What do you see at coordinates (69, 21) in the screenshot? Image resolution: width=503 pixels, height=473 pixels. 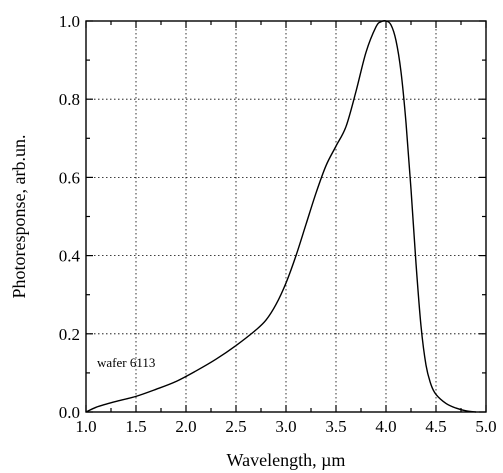 I see `y-tick-label: 1.0` at bounding box center [69, 21].